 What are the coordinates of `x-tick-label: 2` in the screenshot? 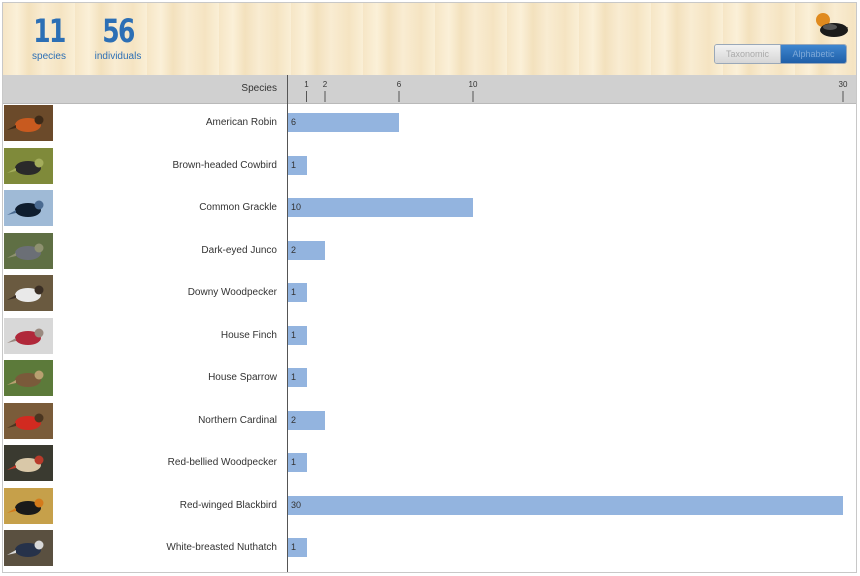 It's located at (325, 84).